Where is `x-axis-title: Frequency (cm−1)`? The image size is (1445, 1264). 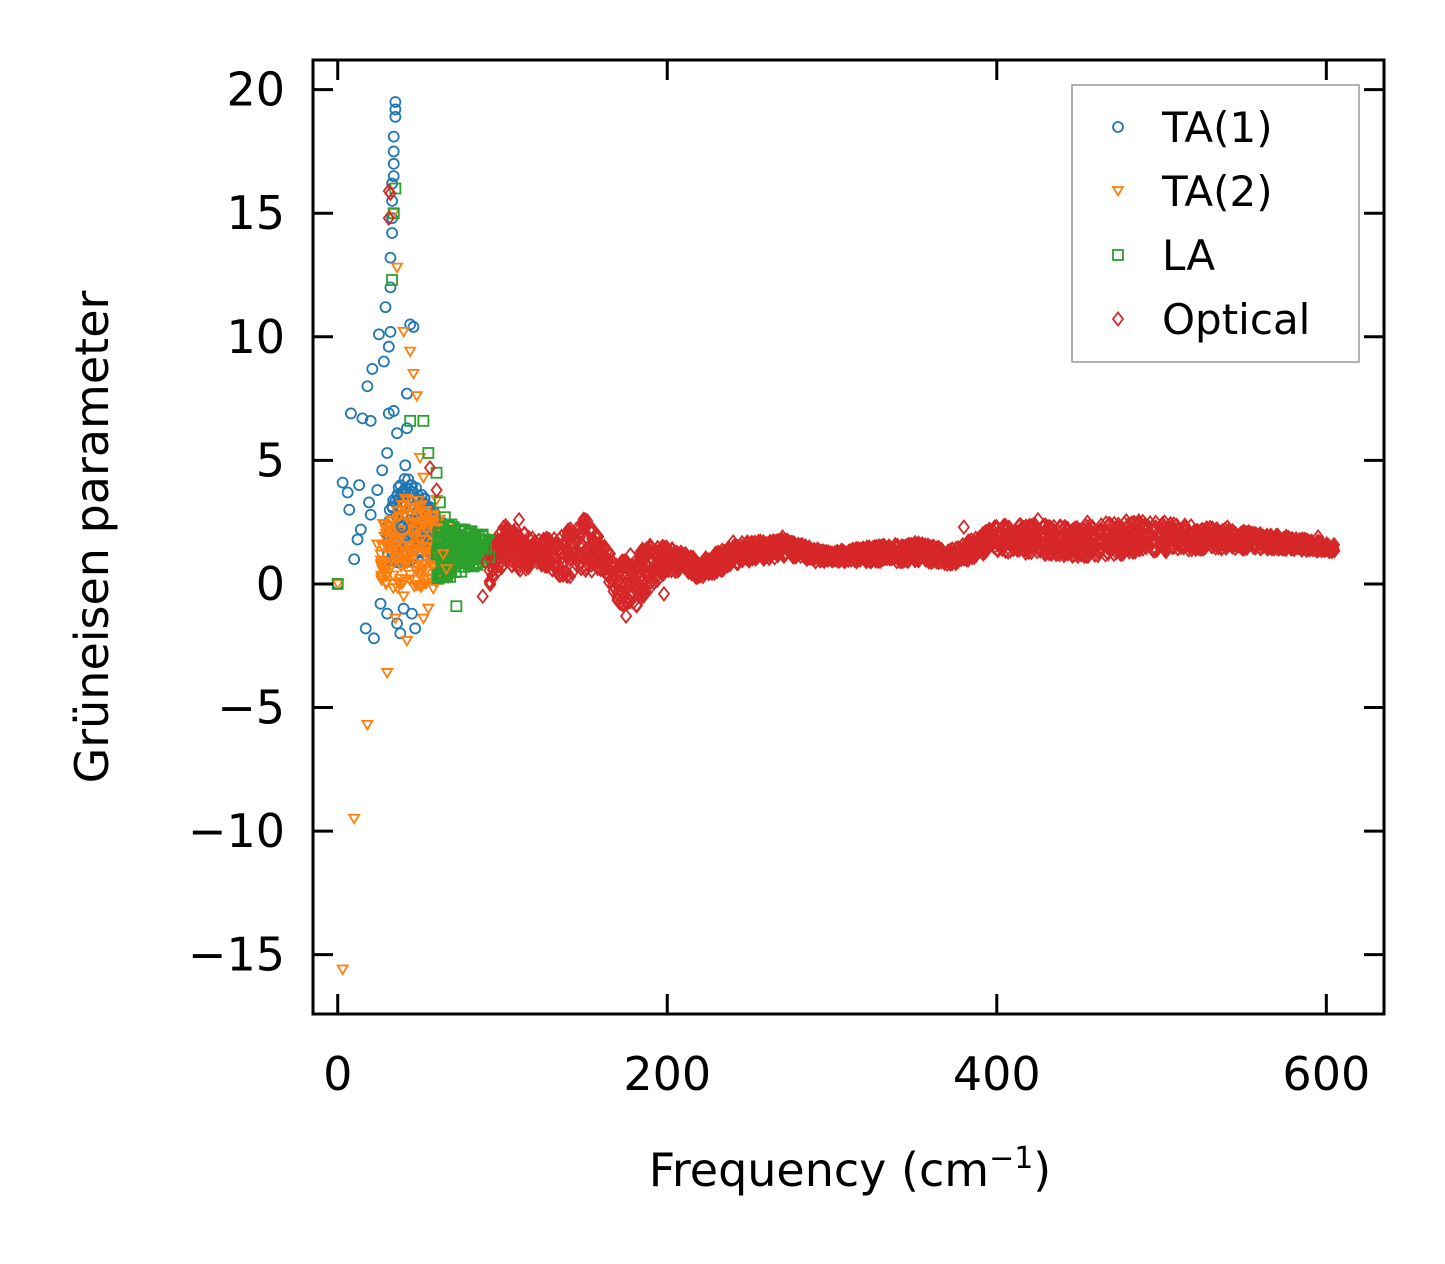 x-axis-title: Frequency (cm−1) is located at coordinates (850, 1169).